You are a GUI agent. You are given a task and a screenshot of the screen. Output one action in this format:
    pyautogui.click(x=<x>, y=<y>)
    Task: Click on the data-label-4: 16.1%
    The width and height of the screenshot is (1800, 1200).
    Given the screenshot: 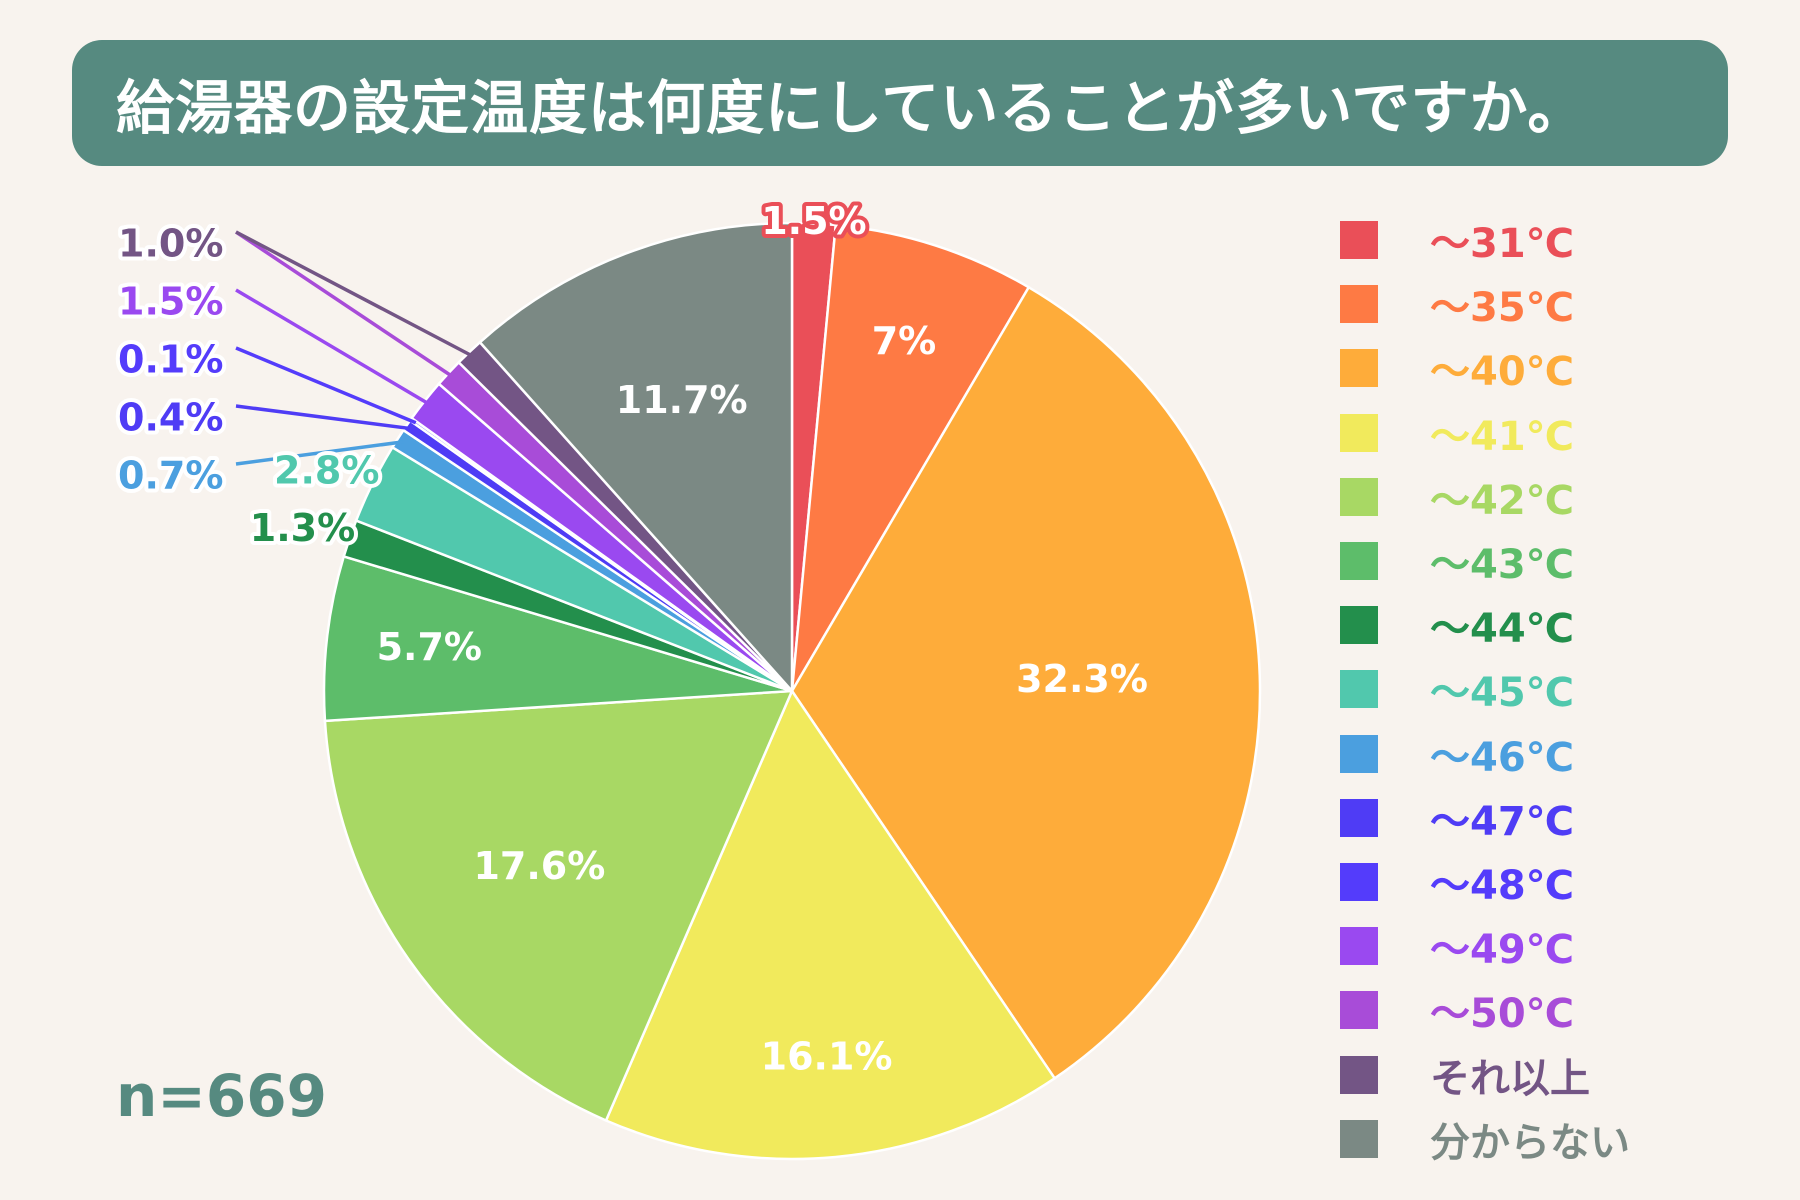 What is the action you would take?
    pyautogui.click(x=827, y=1057)
    